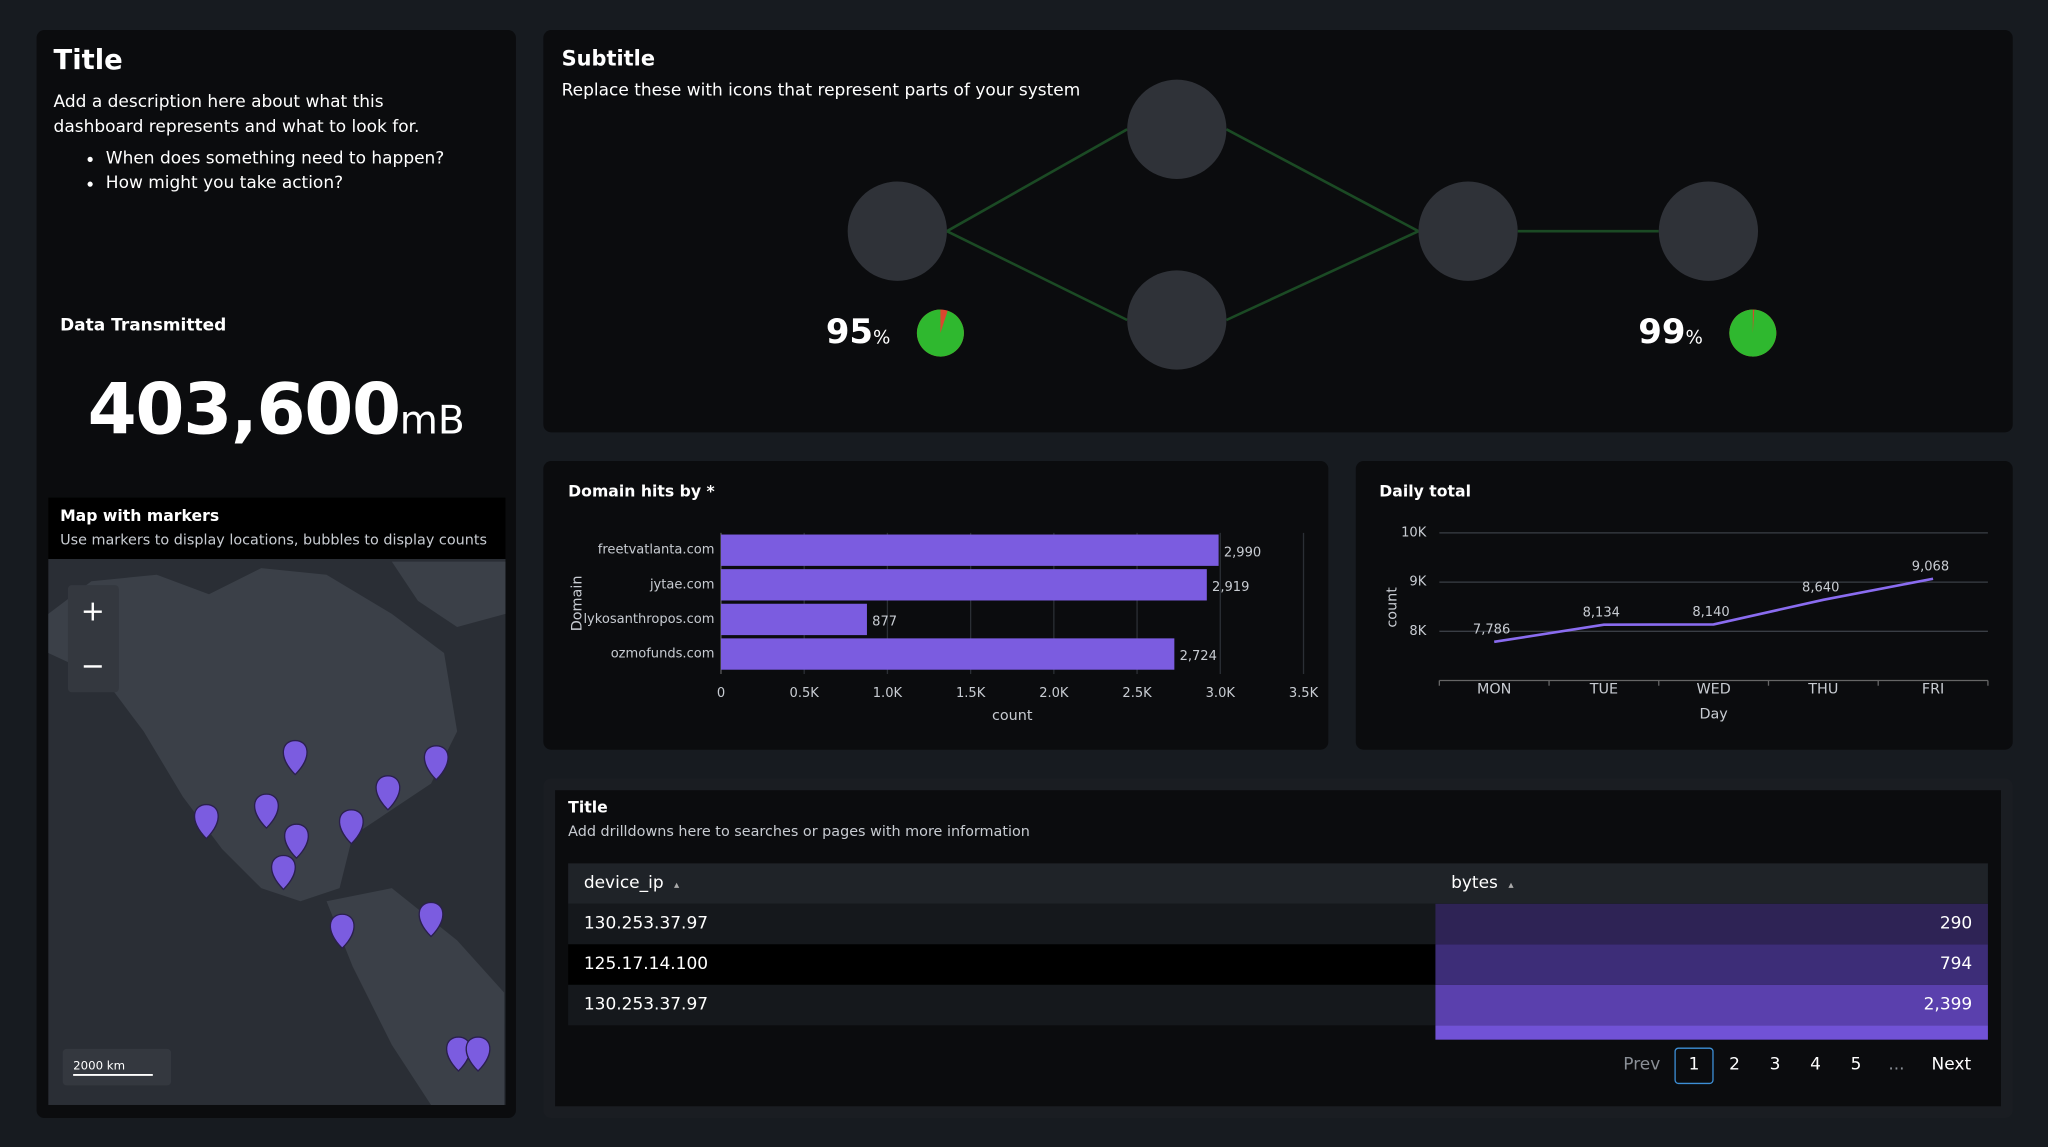 This screenshot has height=1147, width=2048. What do you see at coordinates (1642, 1065) in the screenshot?
I see `prev-button: Prev` at bounding box center [1642, 1065].